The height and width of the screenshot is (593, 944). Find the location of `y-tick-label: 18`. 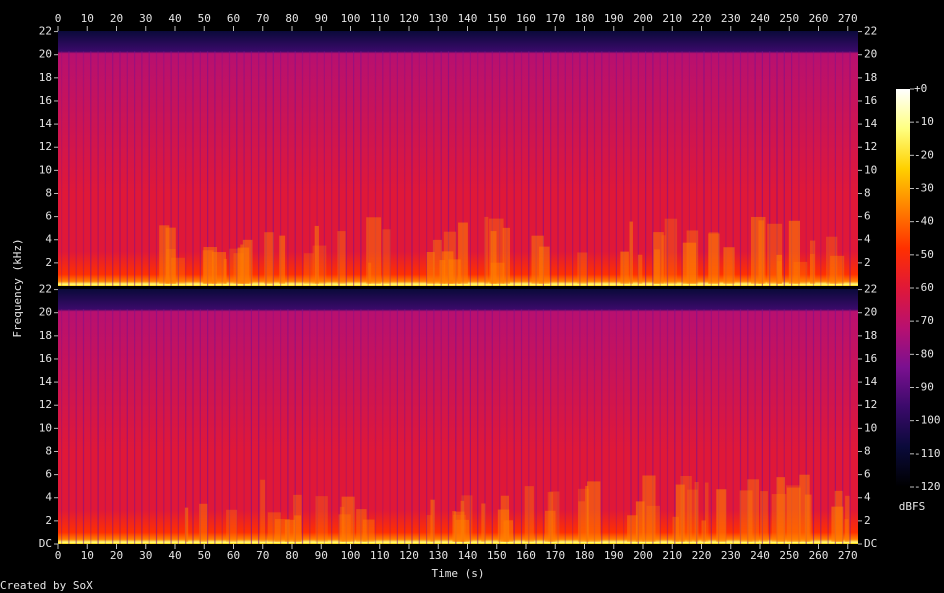

y-tick-label: 18 is located at coordinates (45, 77).